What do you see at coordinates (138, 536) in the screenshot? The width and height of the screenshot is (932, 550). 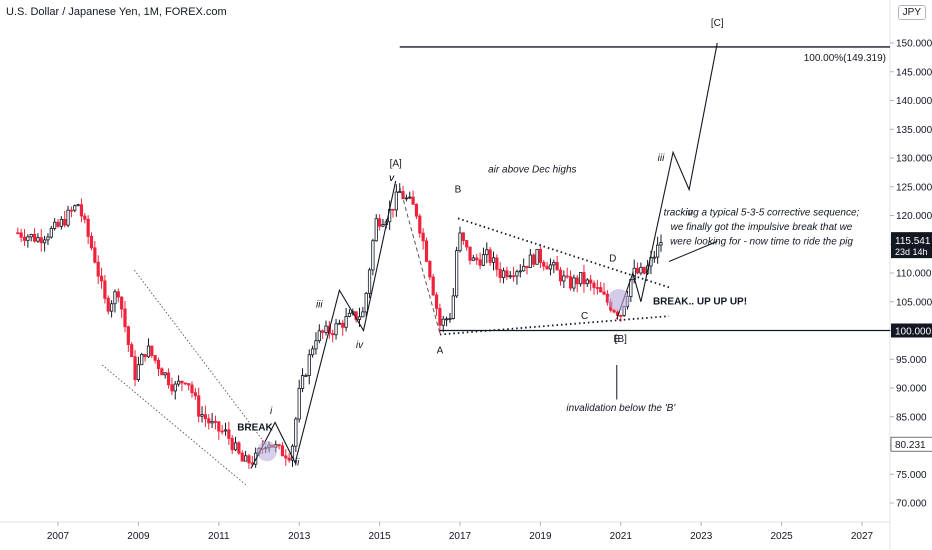 I see `x-tick-label: 2009` at bounding box center [138, 536].